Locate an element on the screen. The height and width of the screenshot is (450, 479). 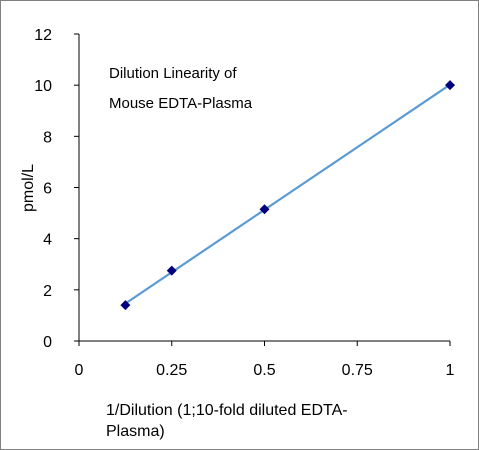
y-tick-label: 12 is located at coordinates (43, 35).